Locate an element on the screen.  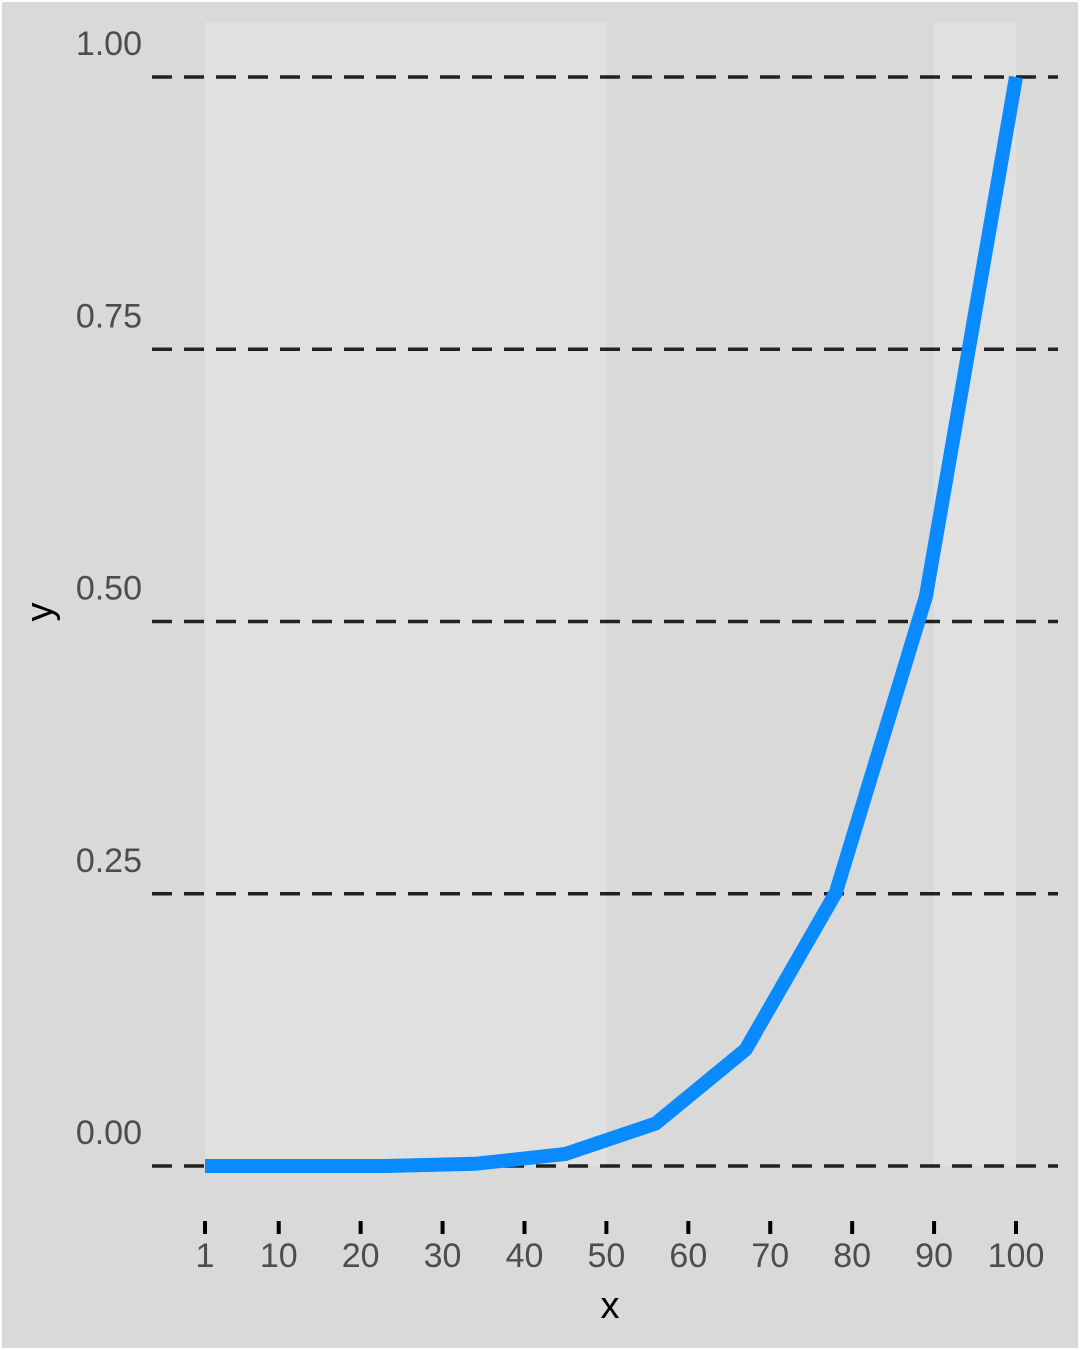
x-tick-label: 1 is located at coordinates (205, 1256).